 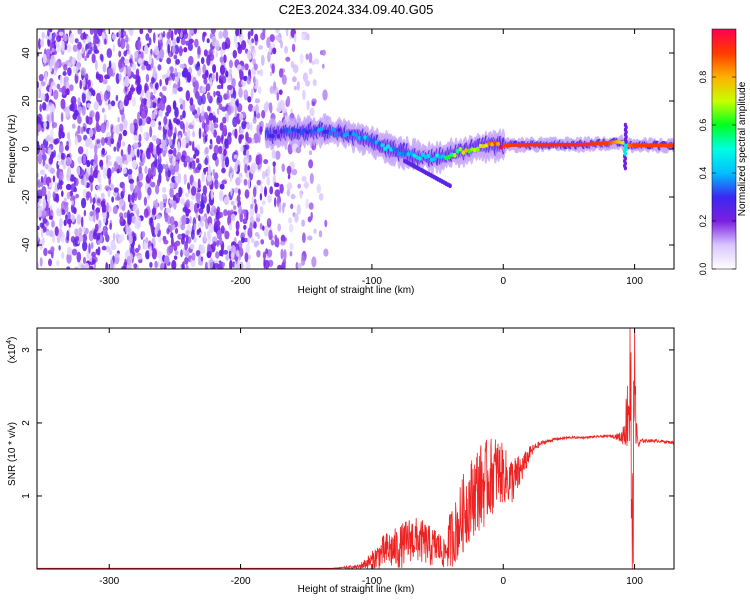 I want to click on spectrogram-x-tick-label: 100, so click(x=634, y=281).